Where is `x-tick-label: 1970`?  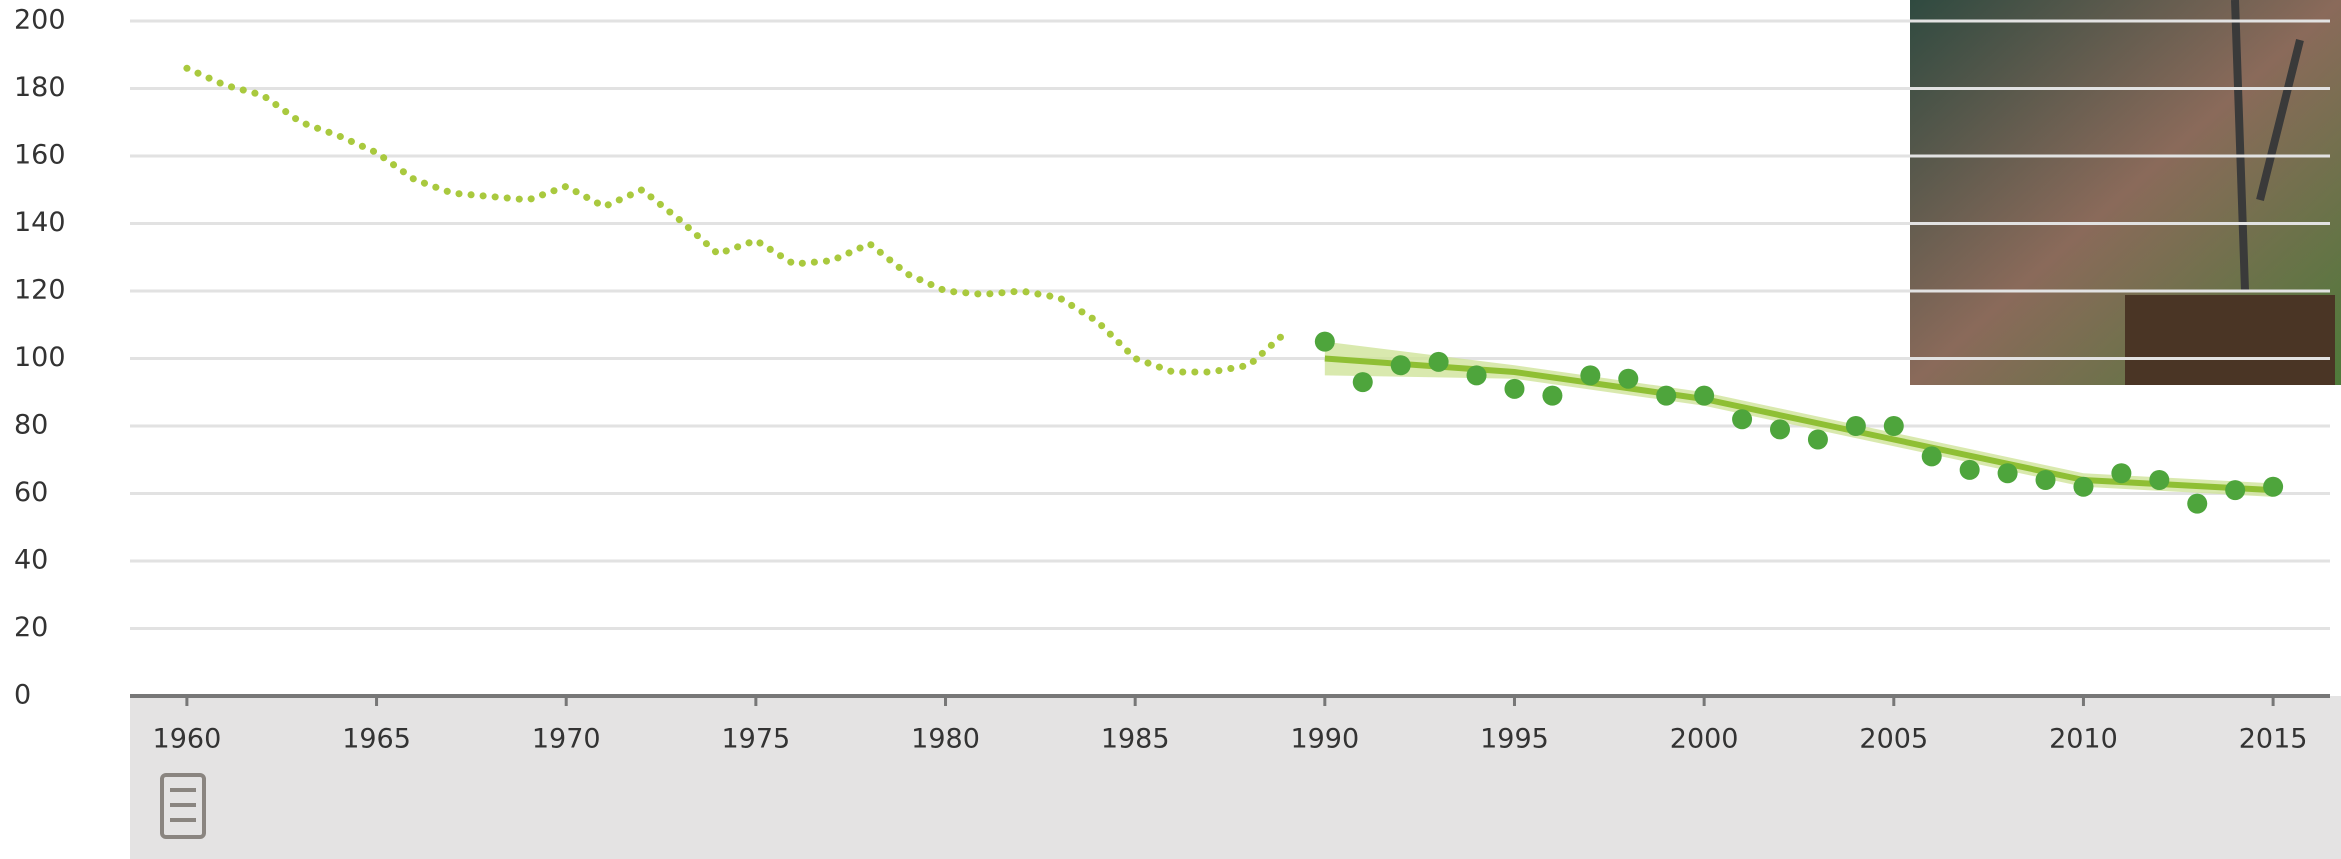 x-tick-label: 1970 is located at coordinates (566, 739).